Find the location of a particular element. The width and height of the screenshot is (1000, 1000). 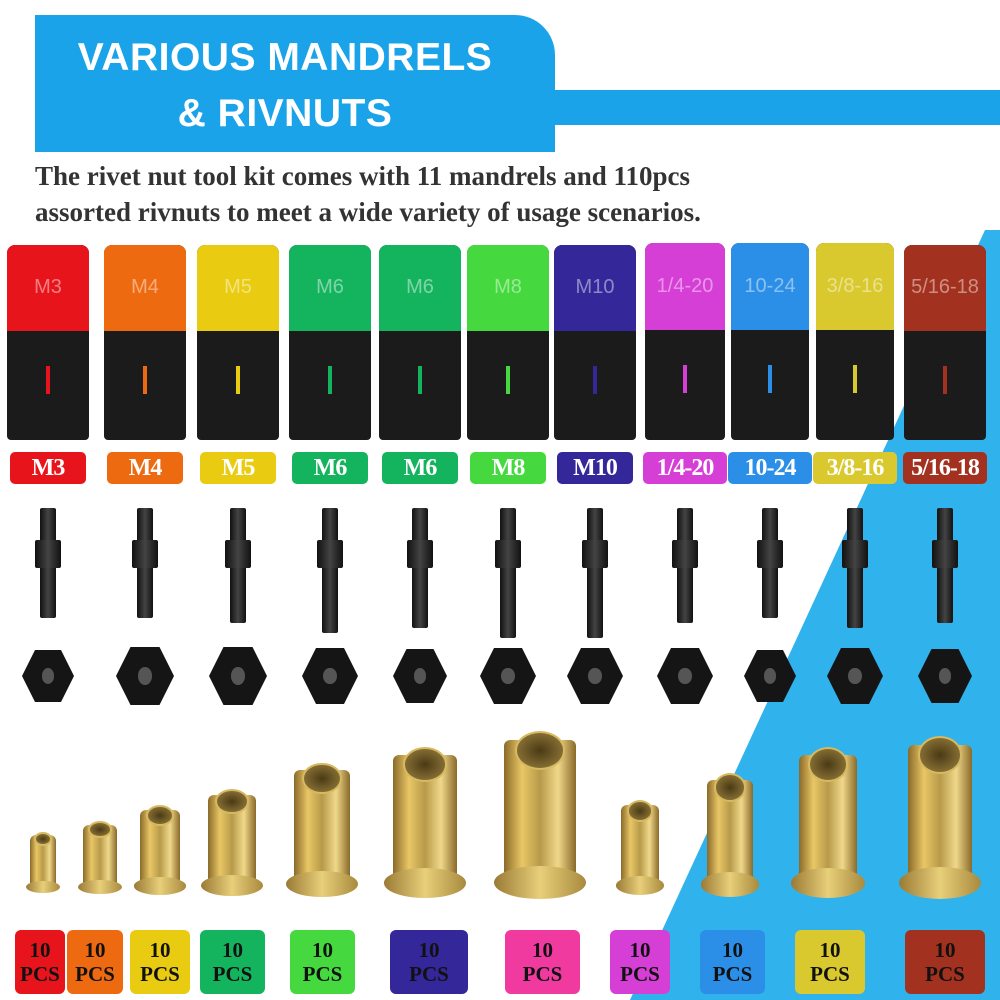

header-banner is located at coordinates (295, 83).